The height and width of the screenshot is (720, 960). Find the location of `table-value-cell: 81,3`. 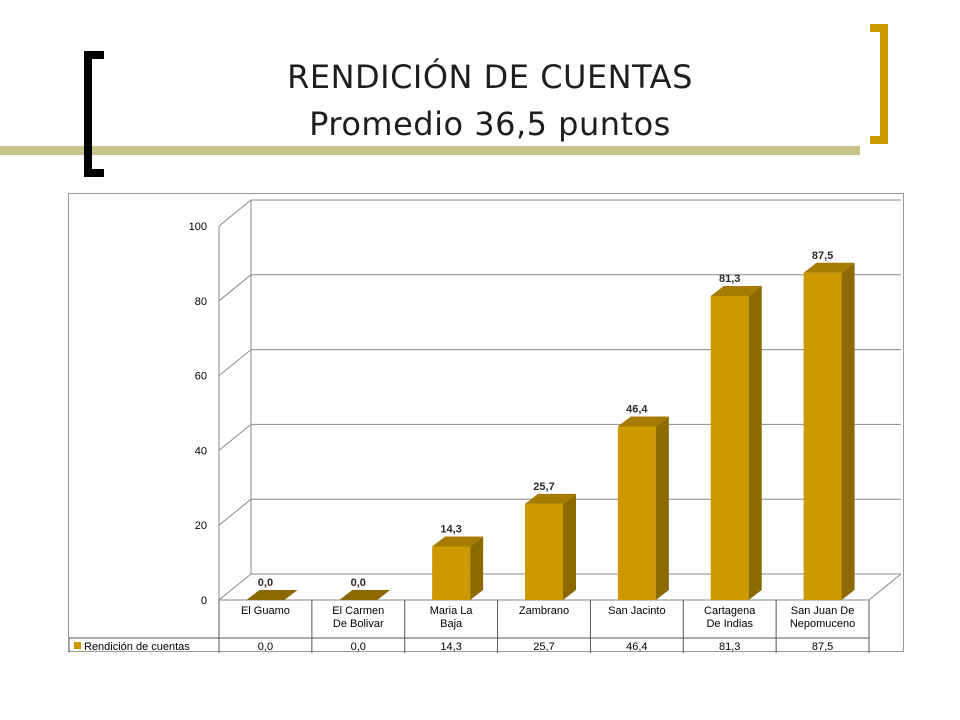

table-value-cell: 81,3 is located at coordinates (729, 647).